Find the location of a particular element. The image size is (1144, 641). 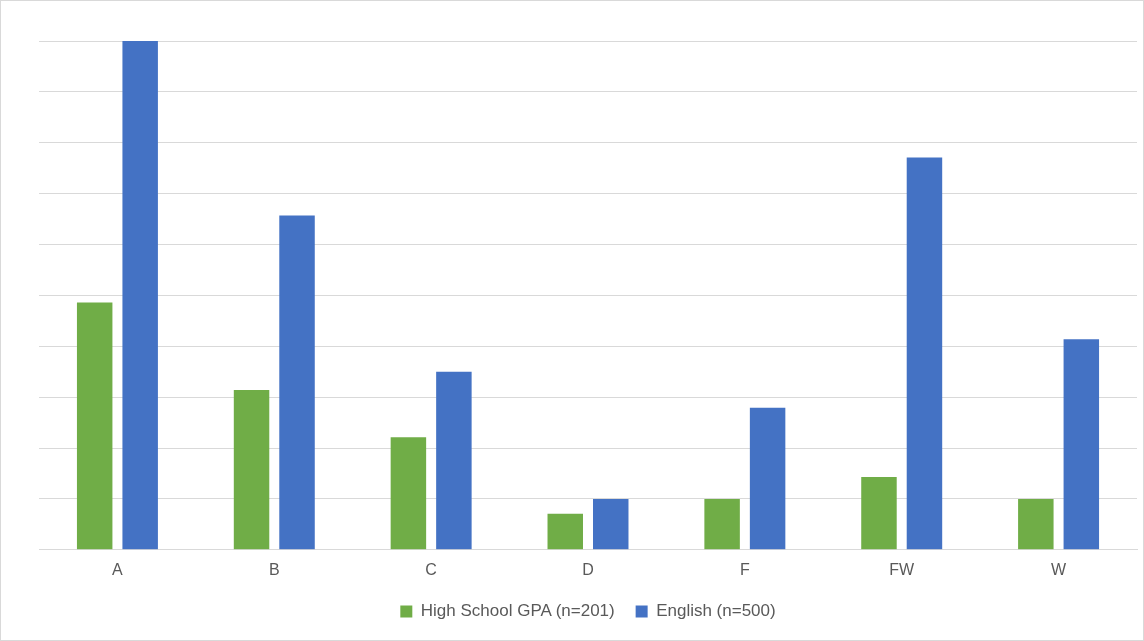

x-tick-label: D is located at coordinates (588, 569).